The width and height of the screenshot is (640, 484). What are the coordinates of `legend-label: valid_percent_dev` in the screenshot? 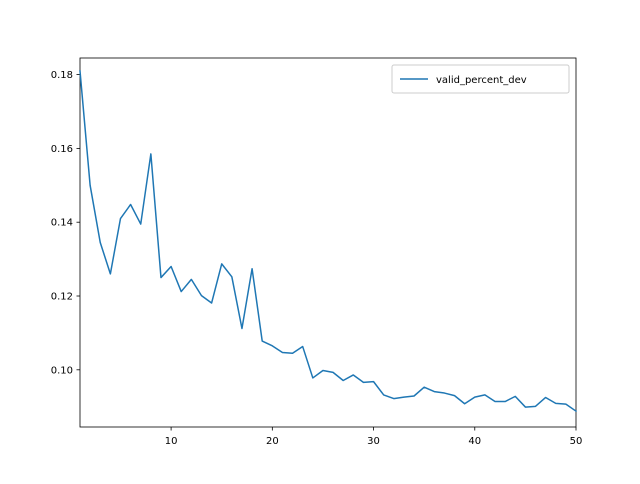 It's located at (481, 80).